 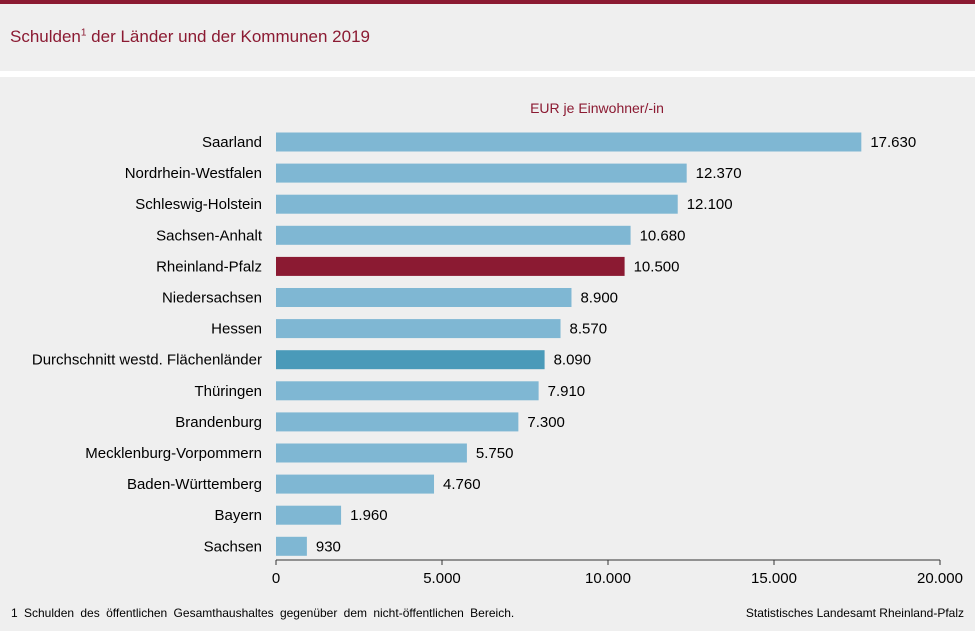 I want to click on value-label: 8.090, so click(x=573, y=360).